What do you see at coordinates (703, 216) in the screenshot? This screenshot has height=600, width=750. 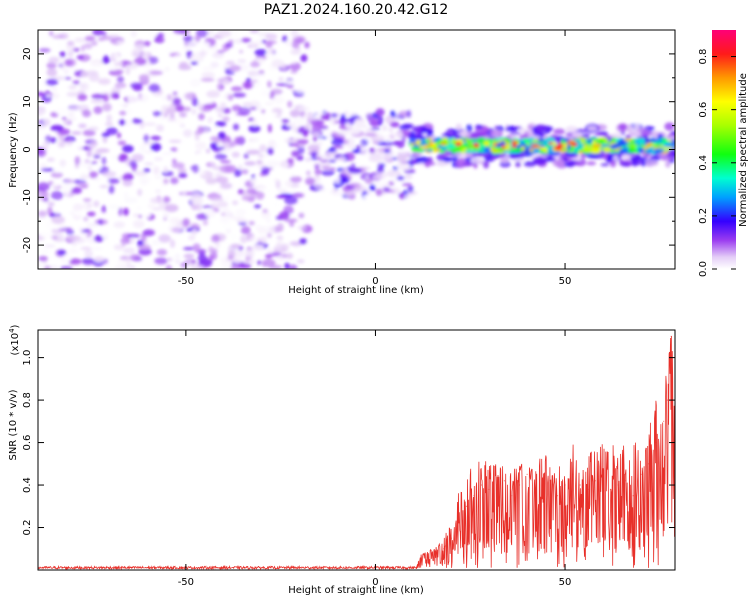 I see `colorbar-tick-label: 0.2` at bounding box center [703, 216].